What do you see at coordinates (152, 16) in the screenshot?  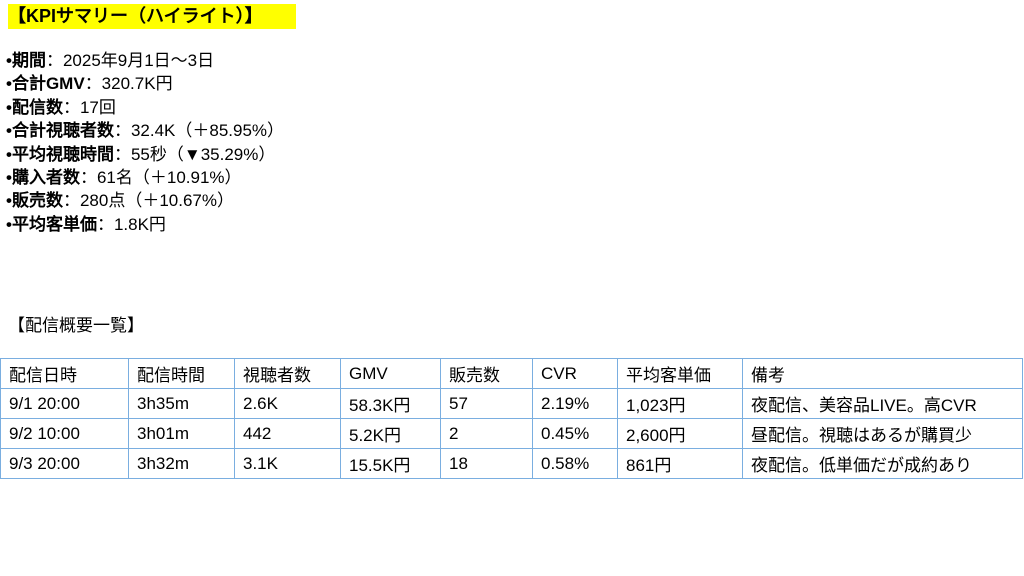 I see `kpi-summary-title: 【KPIサマリー（ハイライト）】` at bounding box center [152, 16].